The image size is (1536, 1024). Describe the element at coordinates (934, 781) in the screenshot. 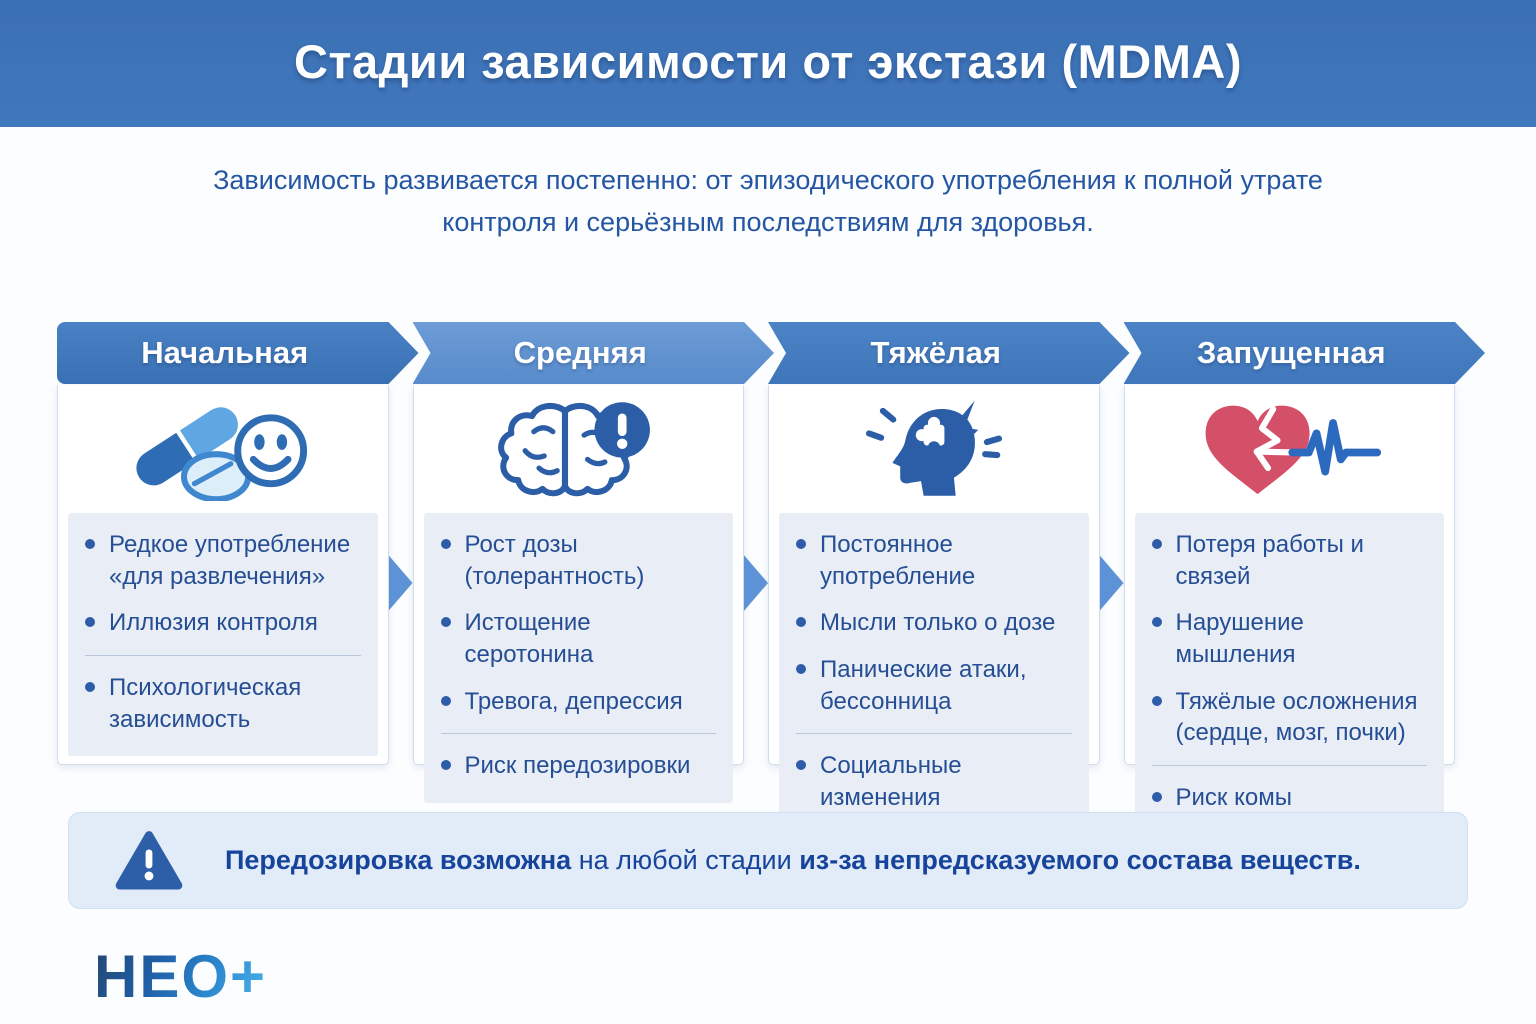

I see `stage-item: Социальные изменения` at that location.